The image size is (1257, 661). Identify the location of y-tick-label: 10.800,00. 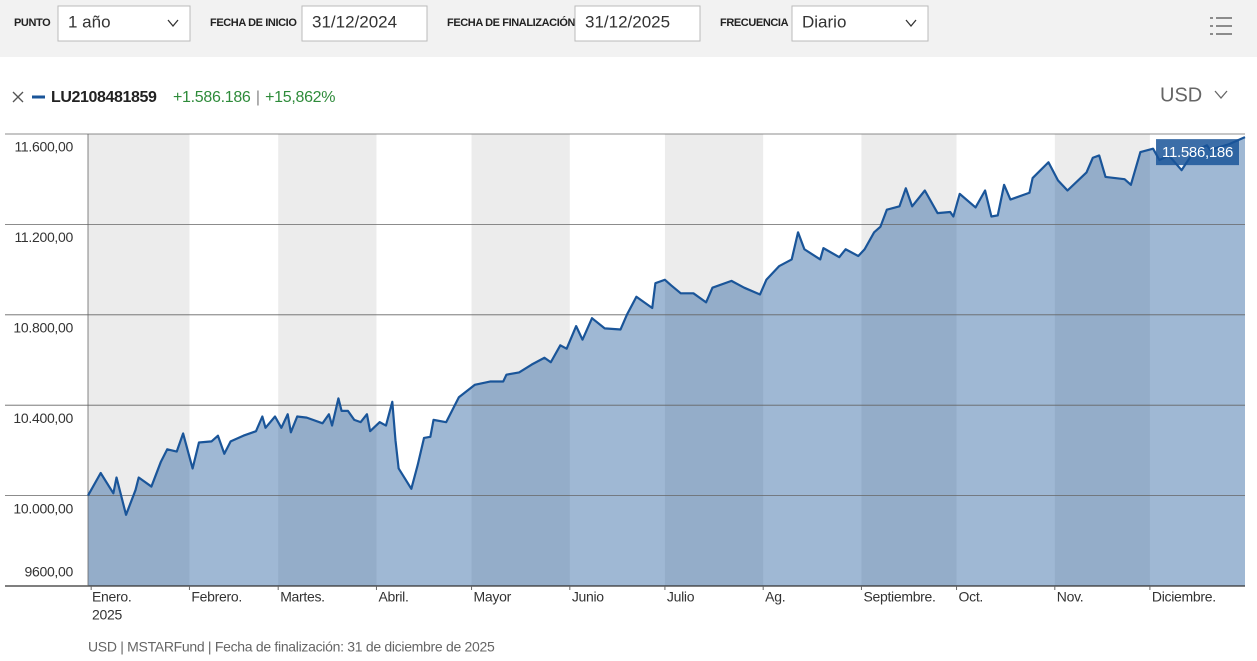
(43, 328).